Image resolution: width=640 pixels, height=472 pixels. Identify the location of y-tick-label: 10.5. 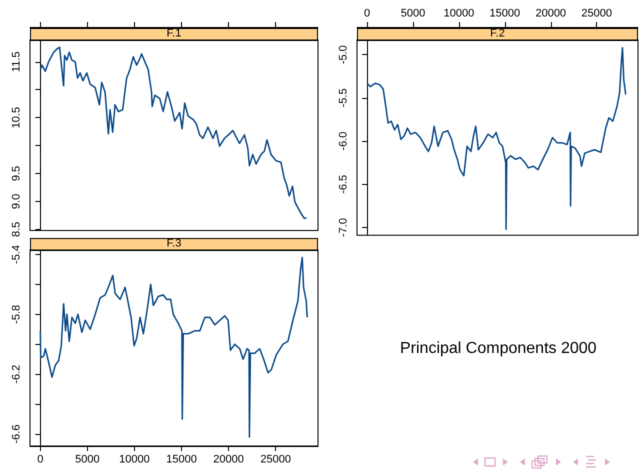
(16, 117).